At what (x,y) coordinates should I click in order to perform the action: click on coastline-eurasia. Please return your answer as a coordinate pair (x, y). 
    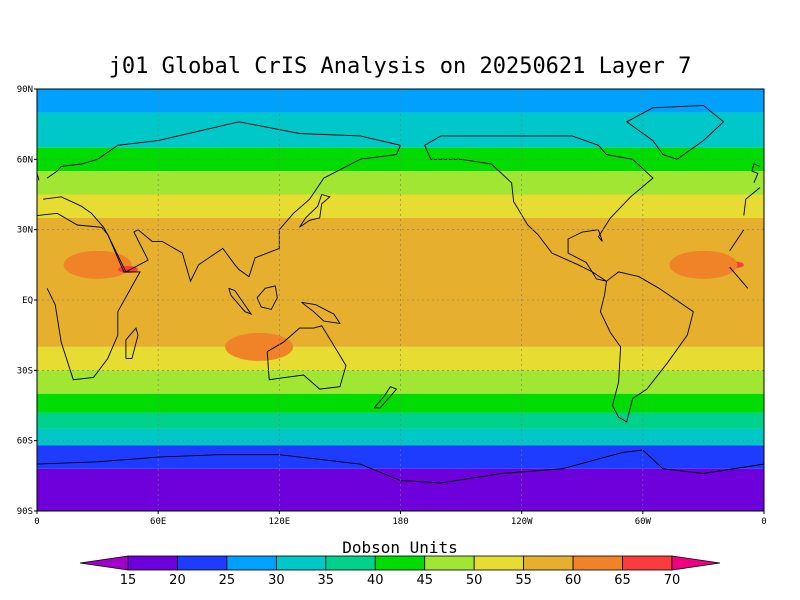
    Looking at the image, I should click on (752, 201).